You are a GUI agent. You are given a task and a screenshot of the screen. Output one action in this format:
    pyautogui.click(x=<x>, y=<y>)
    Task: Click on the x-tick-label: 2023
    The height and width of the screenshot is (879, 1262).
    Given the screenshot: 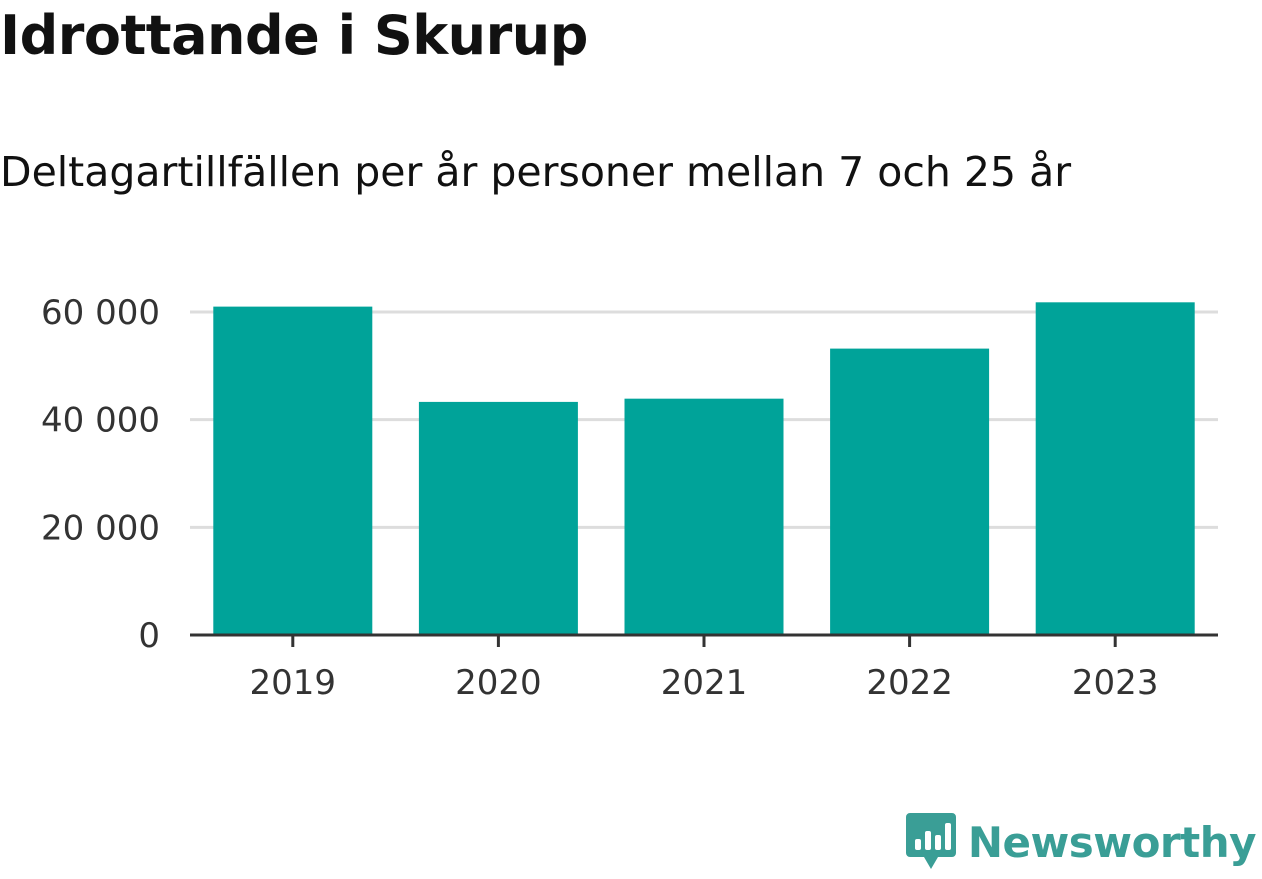 What is the action you would take?
    pyautogui.click(x=1115, y=683)
    